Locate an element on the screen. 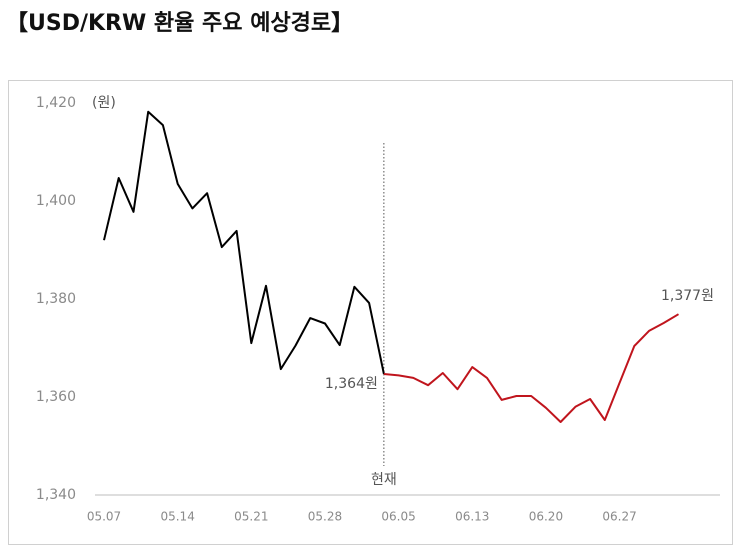 The height and width of the screenshot is (551, 741). x-tick-label: 05.28 is located at coordinates (325, 517).